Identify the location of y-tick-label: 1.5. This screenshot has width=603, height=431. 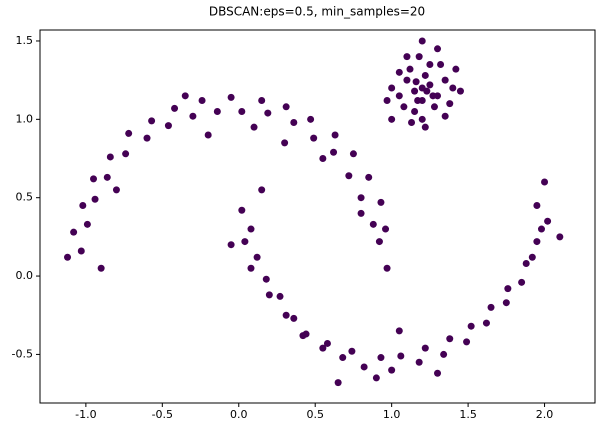
(25, 40).